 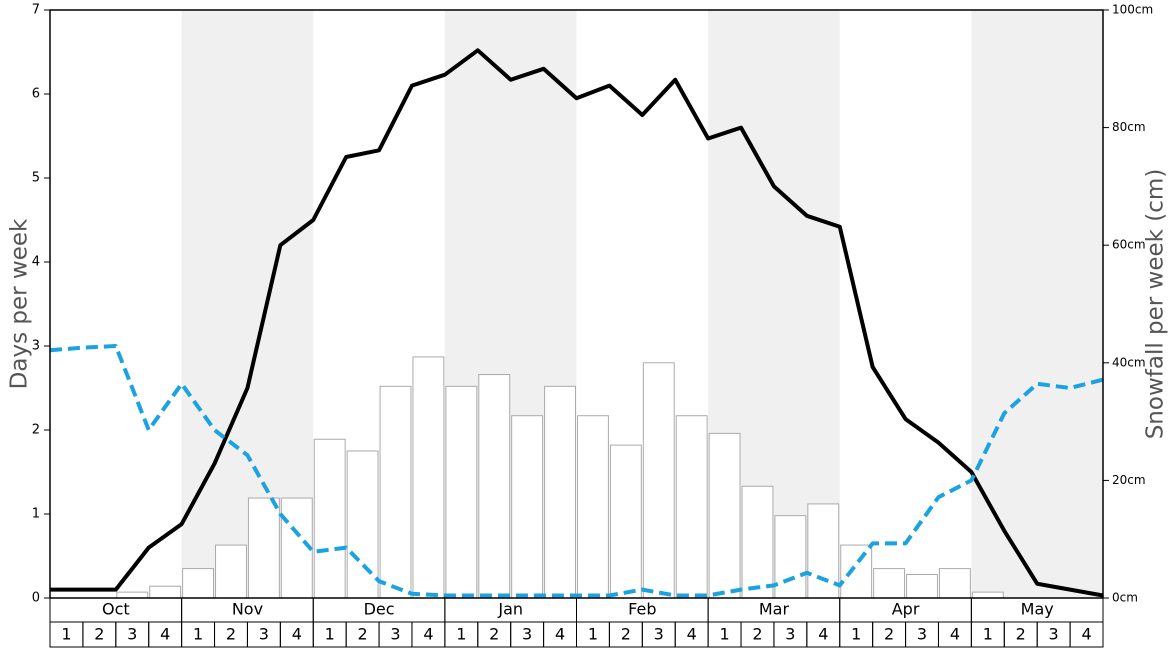 What do you see at coordinates (379, 609) in the screenshot?
I see `month-label: Dec` at bounding box center [379, 609].